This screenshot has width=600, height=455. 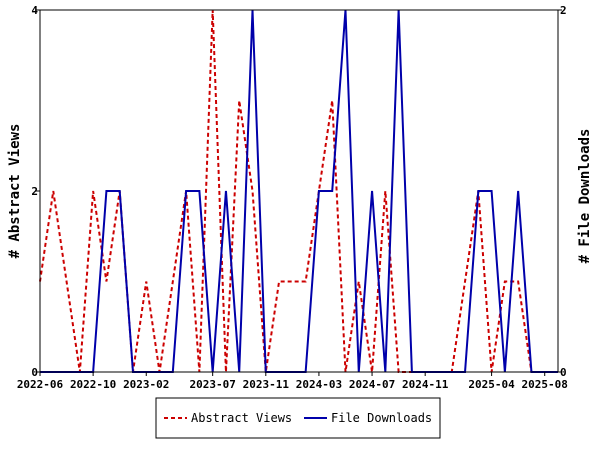 What do you see at coordinates (563, 372) in the screenshot?
I see `y-right-tick-label: 0` at bounding box center [563, 372].